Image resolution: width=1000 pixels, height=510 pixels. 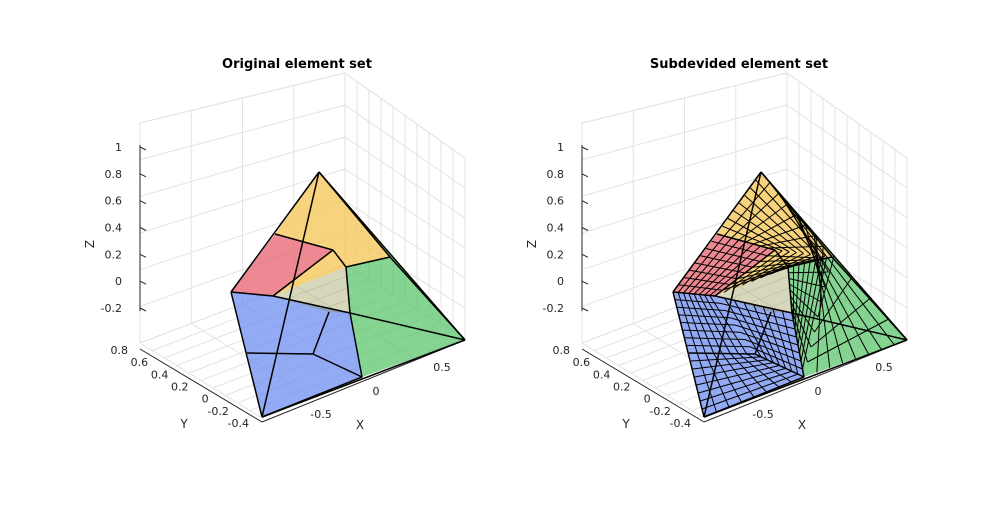 What do you see at coordinates (818, 391) in the screenshot?
I see `x-tick-label: 0` at bounding box center [818, 391].